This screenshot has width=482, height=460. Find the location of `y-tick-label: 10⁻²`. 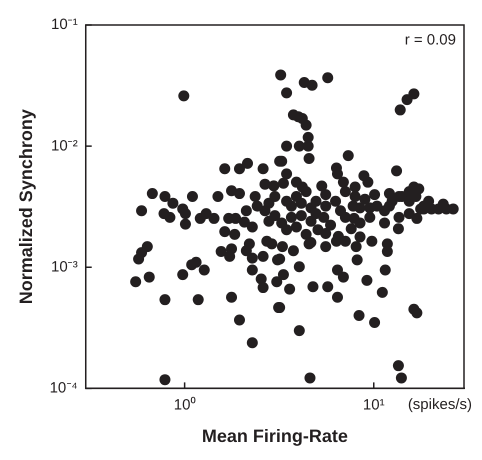

y-tick-label: 10⁻² is located at coordinates (64, 145).